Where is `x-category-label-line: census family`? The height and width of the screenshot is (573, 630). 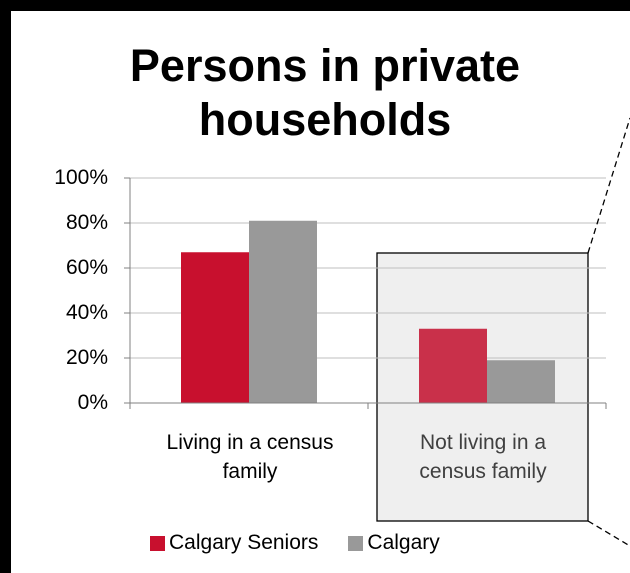
x-category-label-line: census family is located at coordinates (483, 471).